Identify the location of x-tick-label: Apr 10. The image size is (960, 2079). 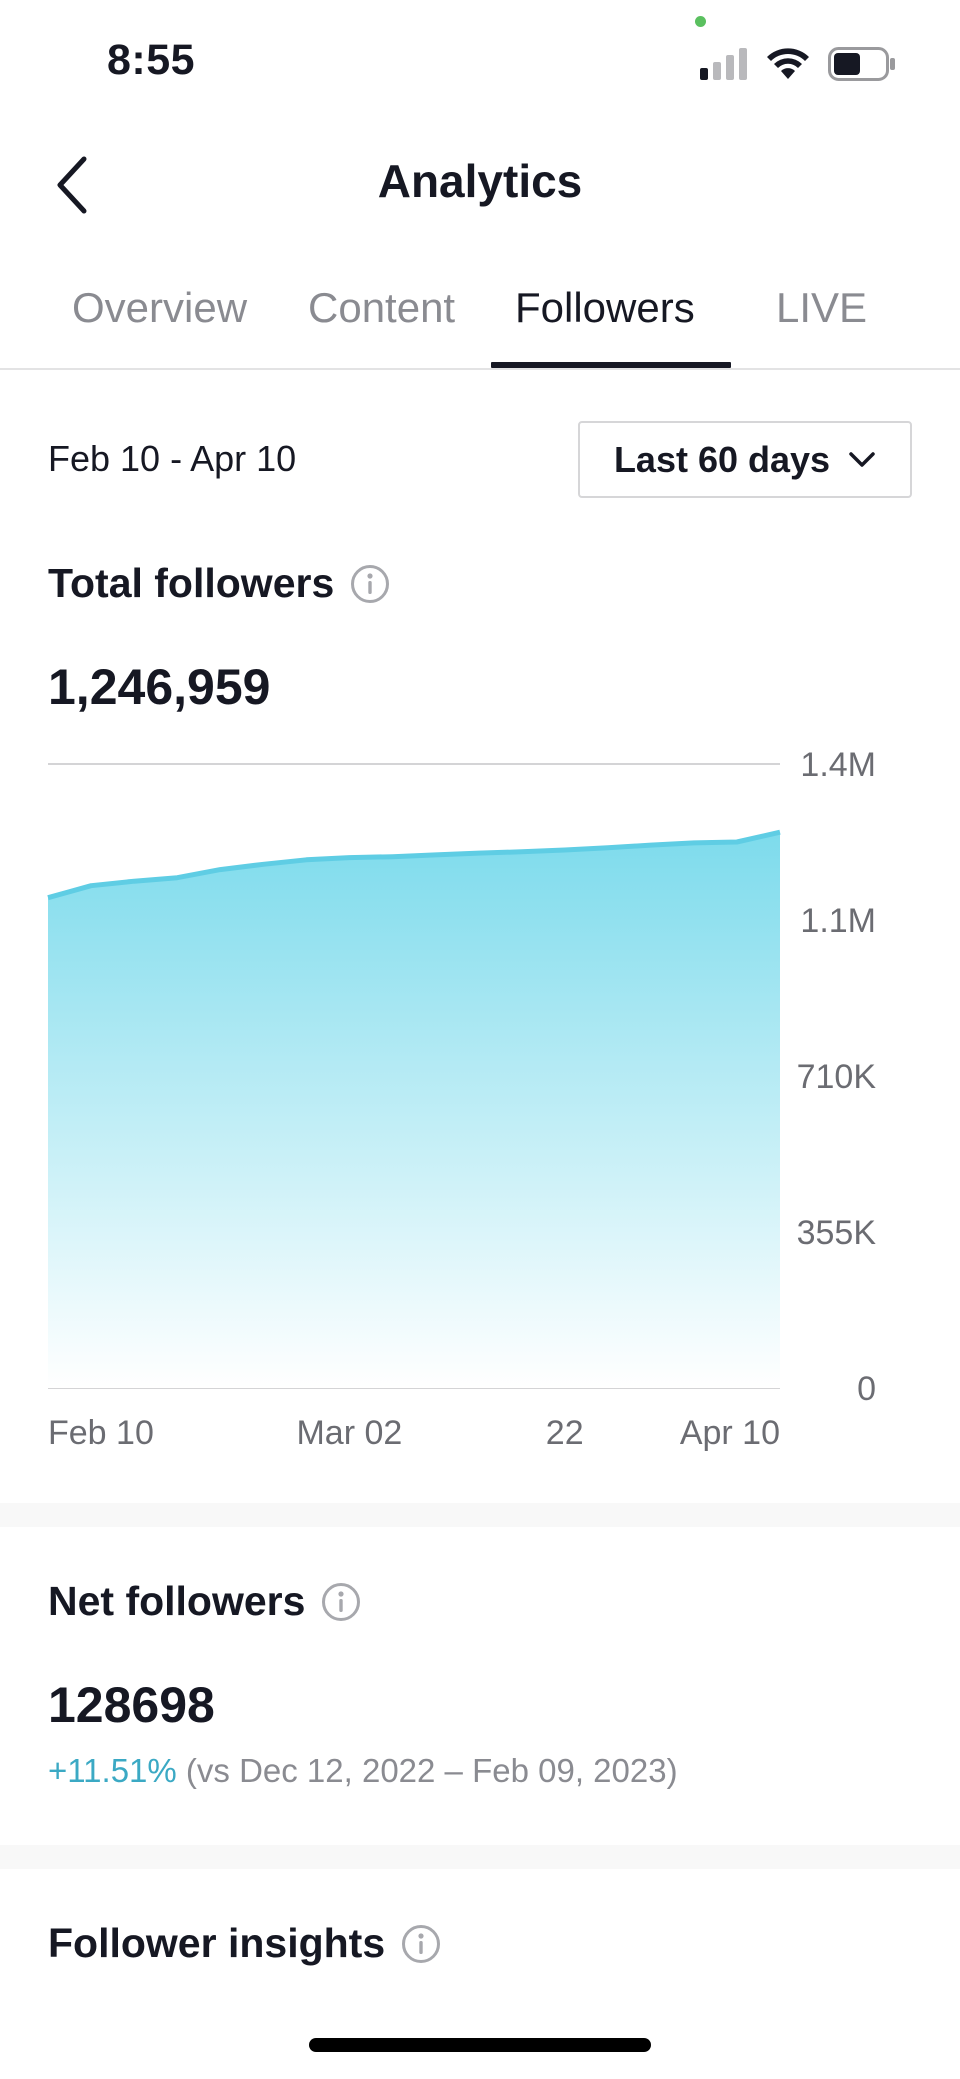
(730, 1433).